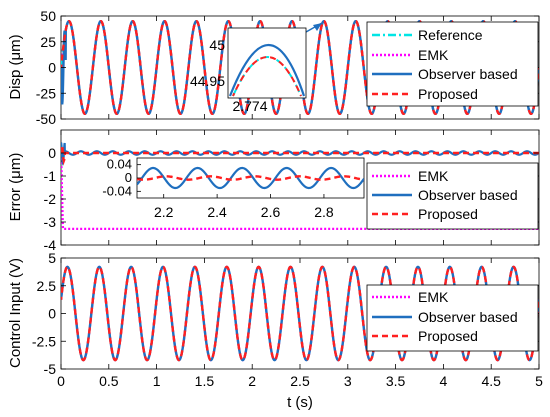 This screenshot has width=550, height=417. Describe the element at coordinates (249, 106) in the screenshot. I see `inset-xtick: 2.774` at that location.